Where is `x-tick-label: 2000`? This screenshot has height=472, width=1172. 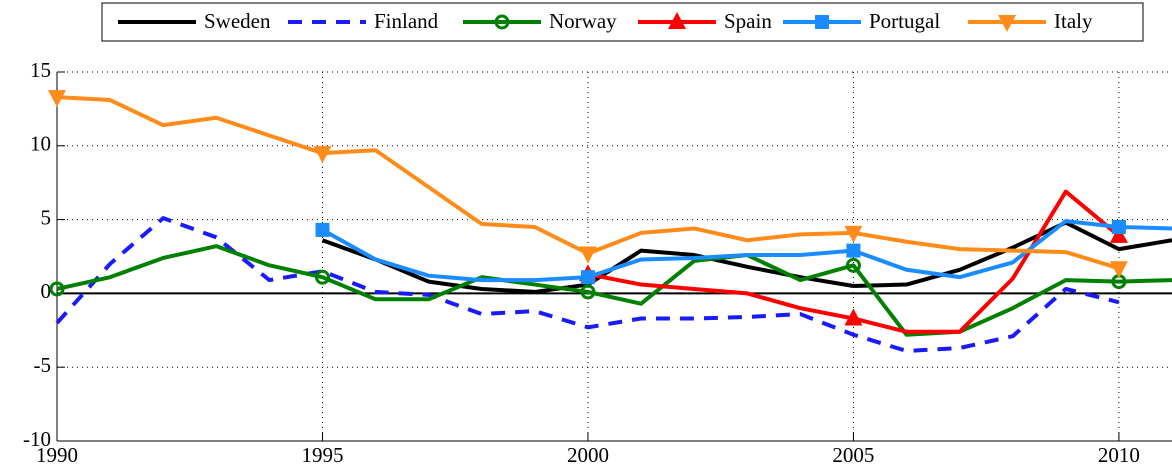
x-tick-label: 2000 is located at coordinates (588, 455).